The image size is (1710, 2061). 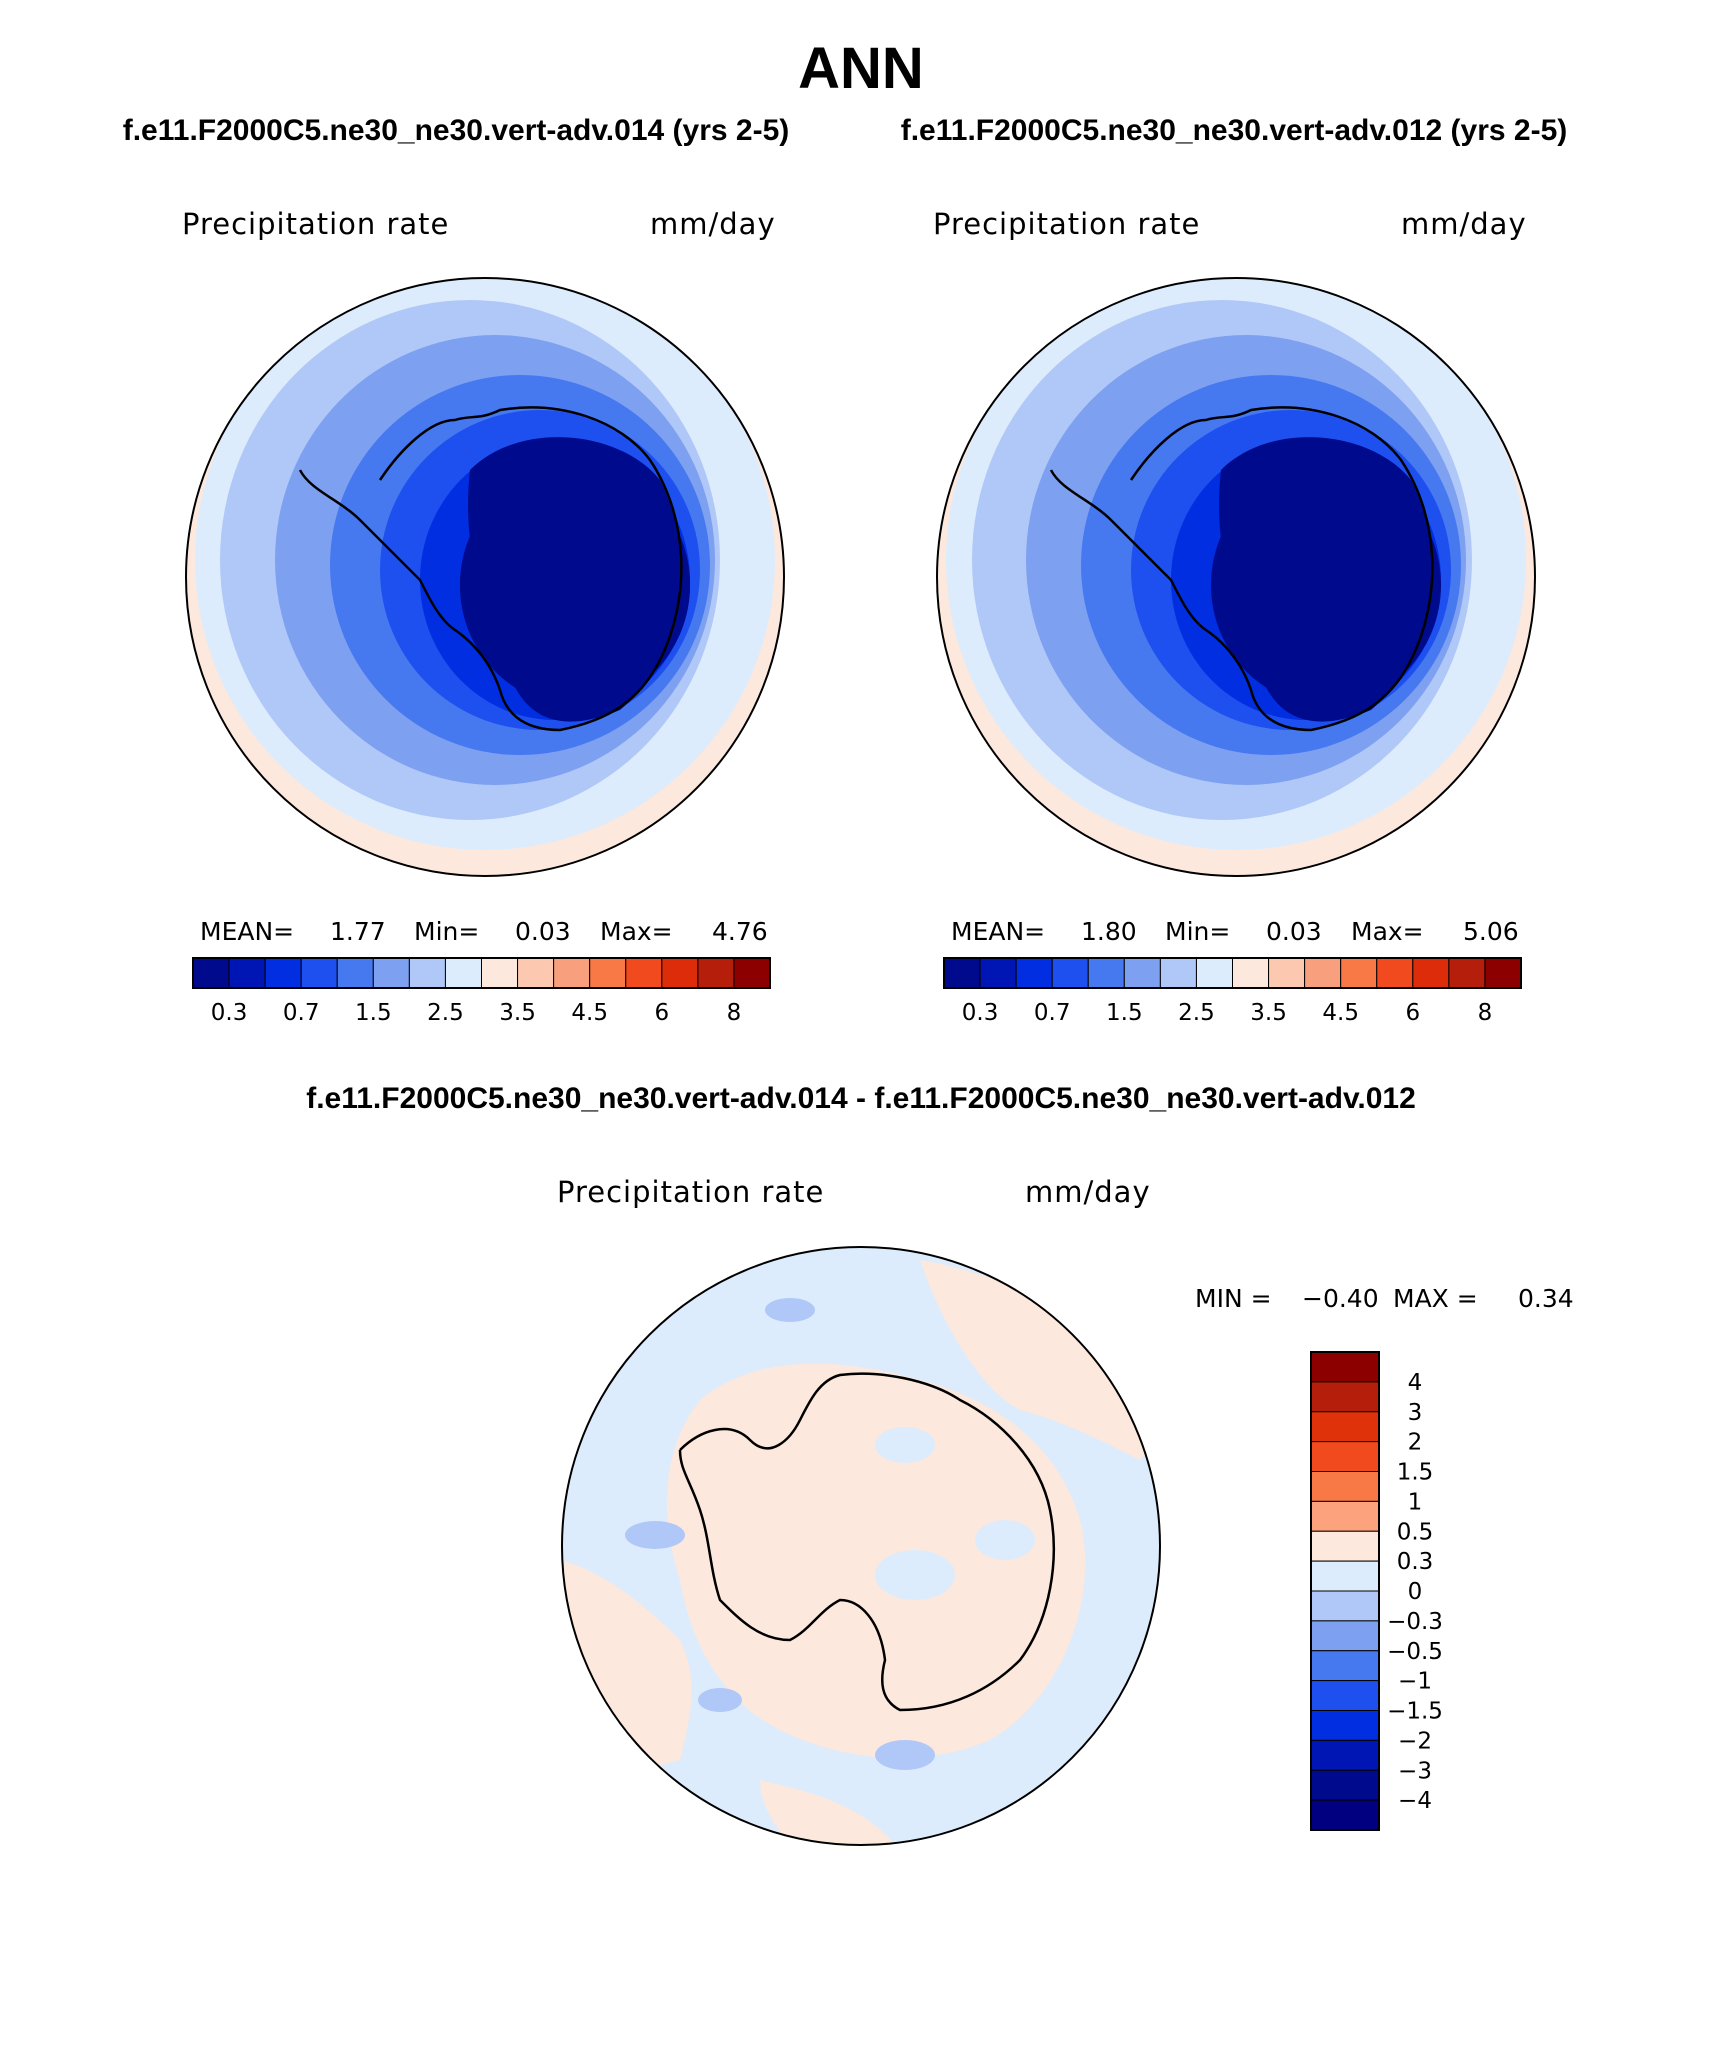 I want to click on colorbar-diff-tick-label: −1.5, so click(x=1415, y=1712).